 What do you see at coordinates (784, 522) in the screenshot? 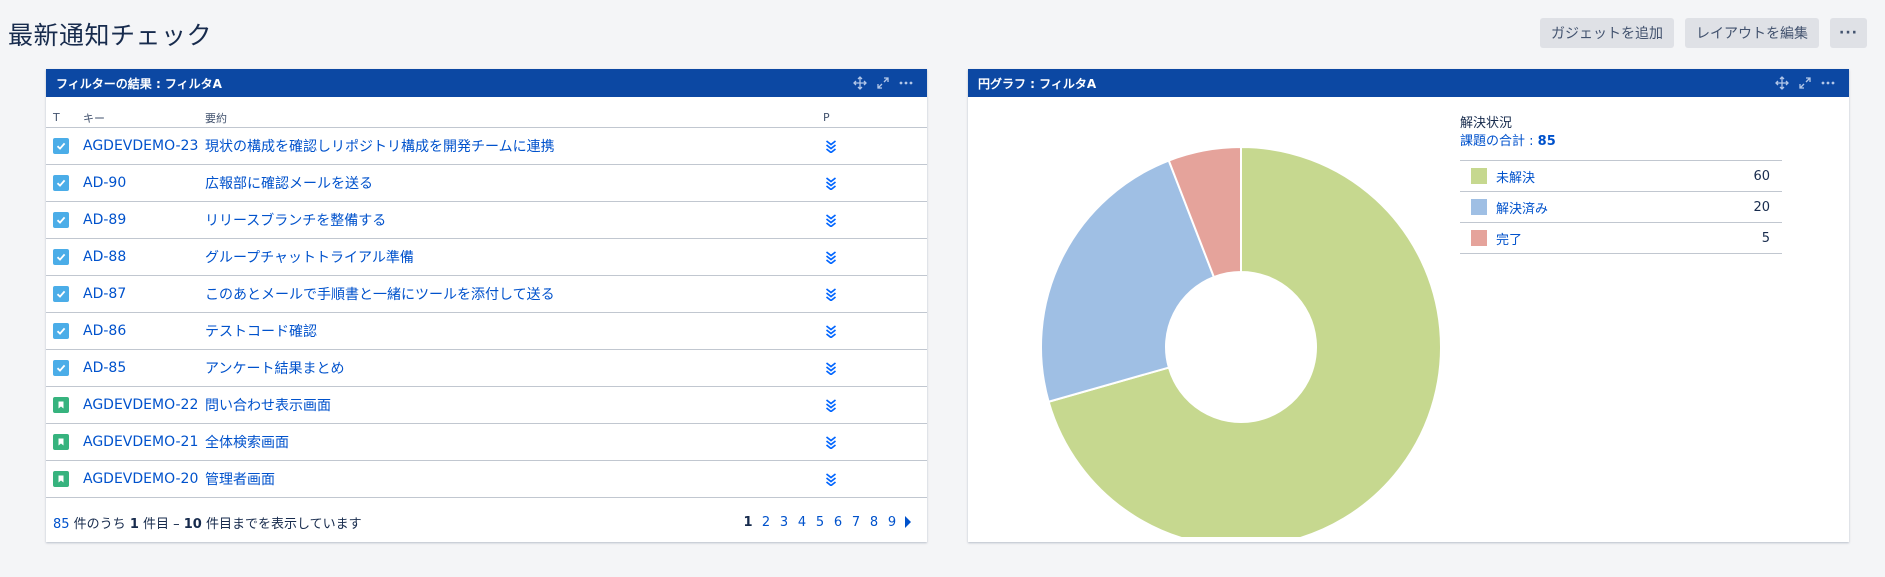
I see `page-link-3: 3` at bounding box center [784, 522].